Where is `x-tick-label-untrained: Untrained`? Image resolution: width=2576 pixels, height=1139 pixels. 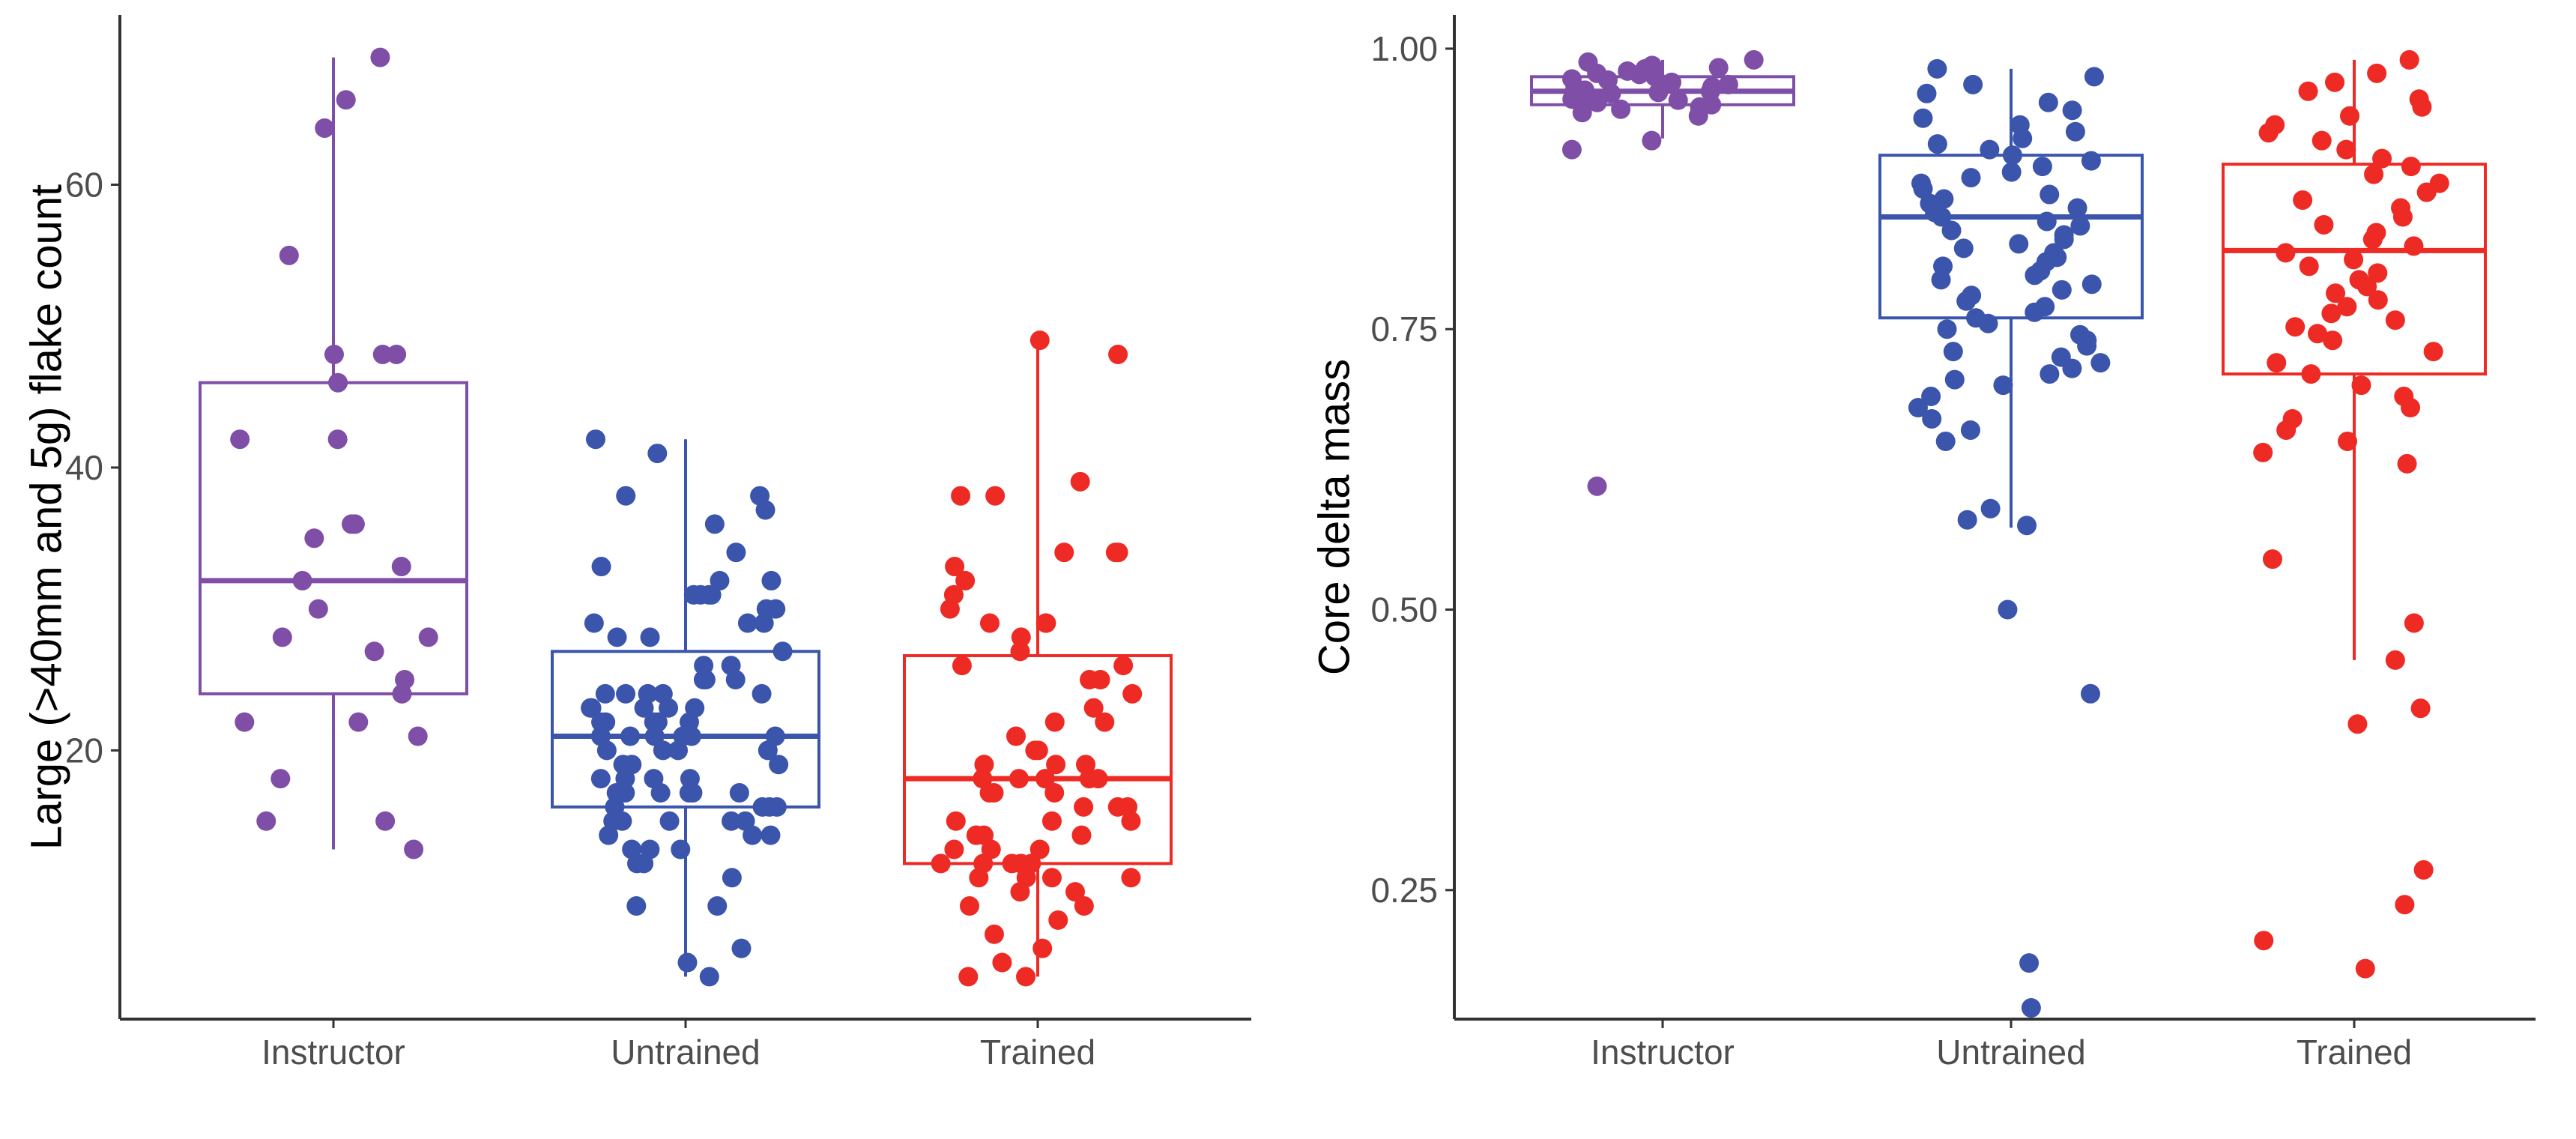
x-tick-label-untrained: Untrained is located at coordinates (2010, 1053).